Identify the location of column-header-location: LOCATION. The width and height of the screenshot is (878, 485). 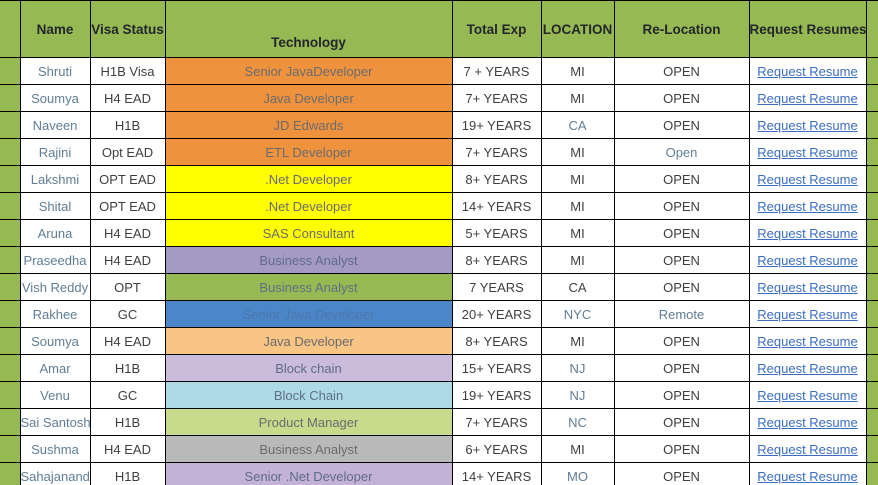
(577, 29).